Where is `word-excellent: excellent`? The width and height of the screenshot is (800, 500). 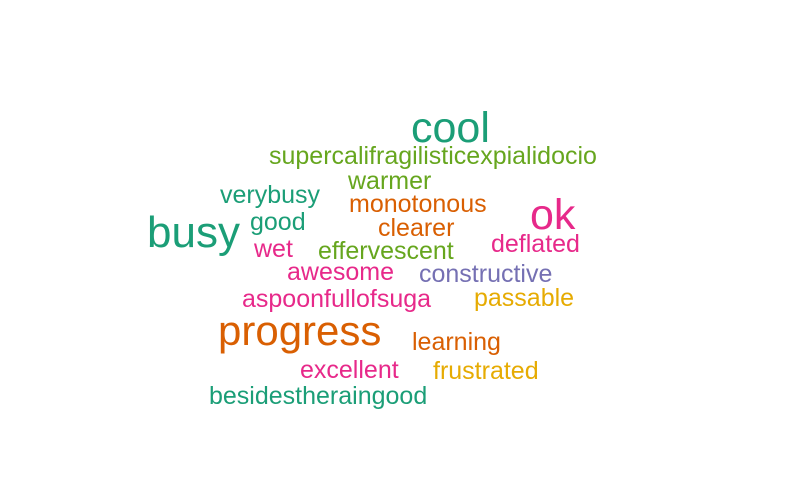
word-excellent: excellent is located at coordinates (349, 370).